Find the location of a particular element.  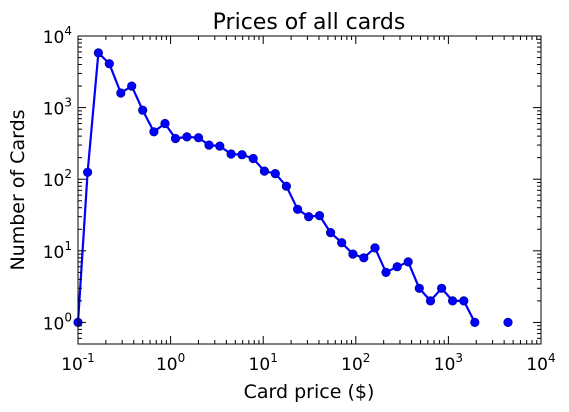

x-tick-label-3: 10² is located at coordinates (355, 363).